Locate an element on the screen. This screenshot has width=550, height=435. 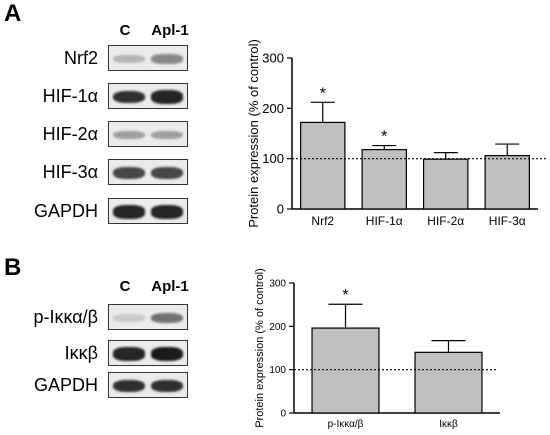
panel-label-a: A is located at coordinates (13, 13).